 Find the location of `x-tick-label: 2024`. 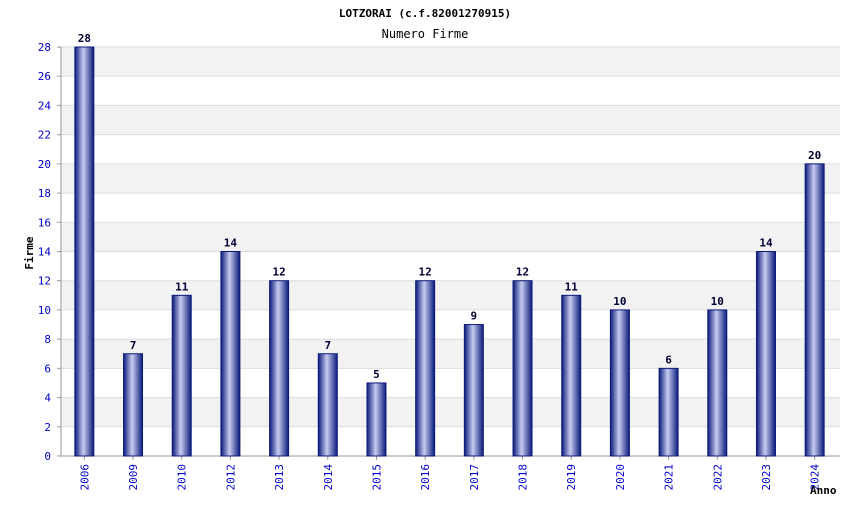

x-tick-label: 2024 is located at coordinates (815, 477).